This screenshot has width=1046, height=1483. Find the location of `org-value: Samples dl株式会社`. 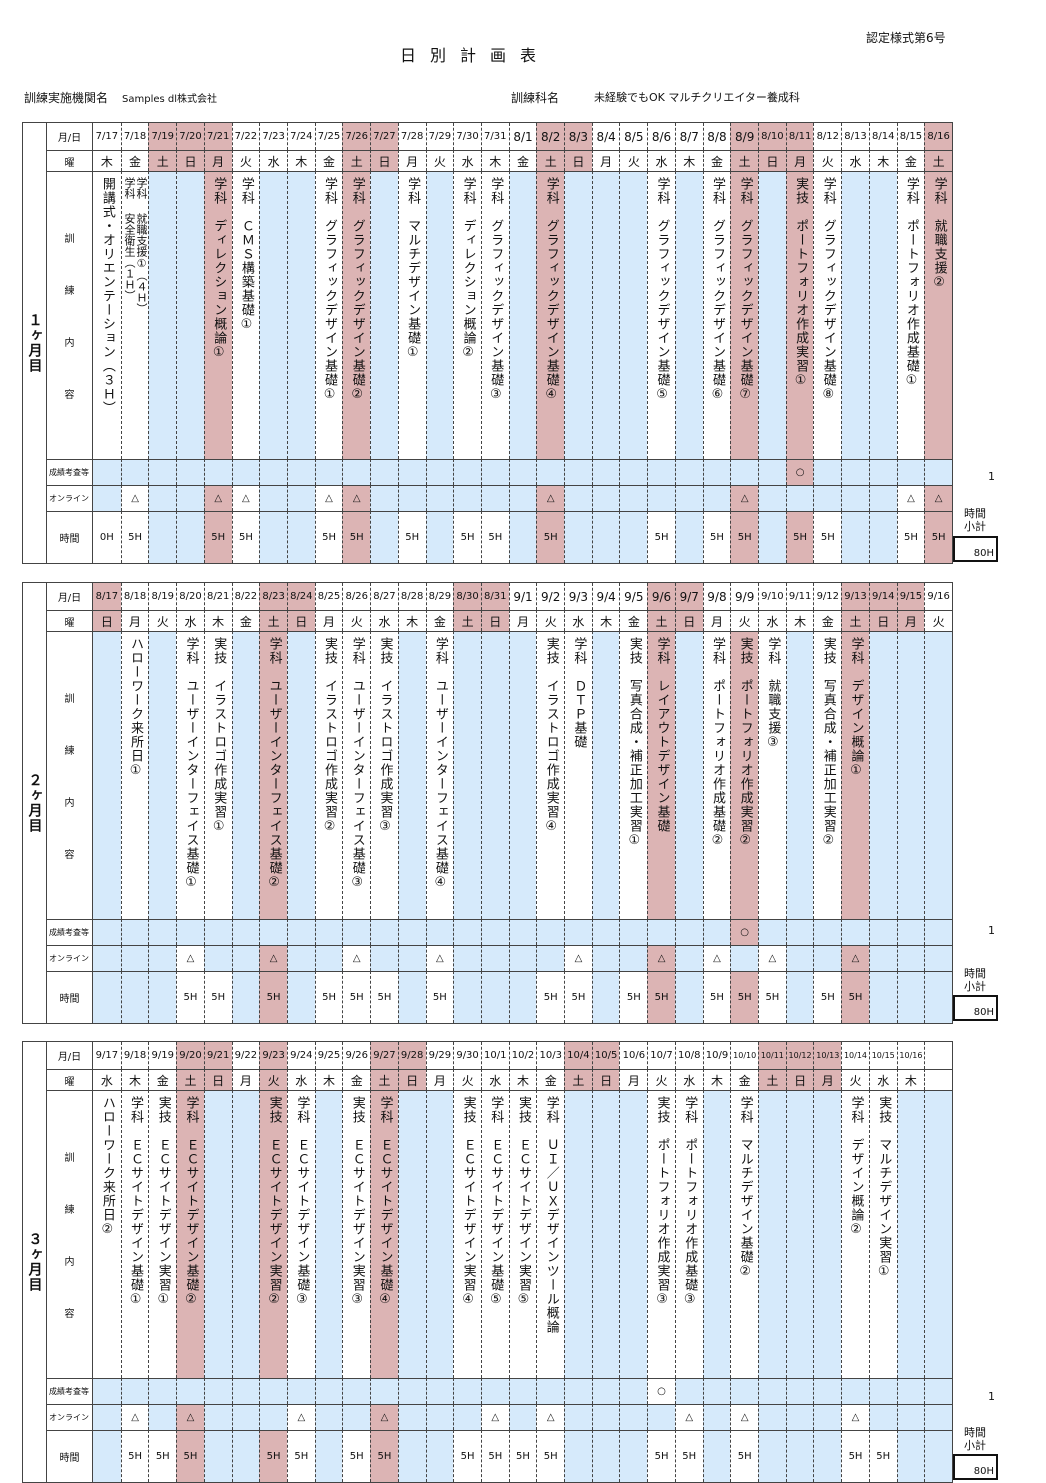

org-value: Samples dl株式会社 is located at coordinates (170, 99).